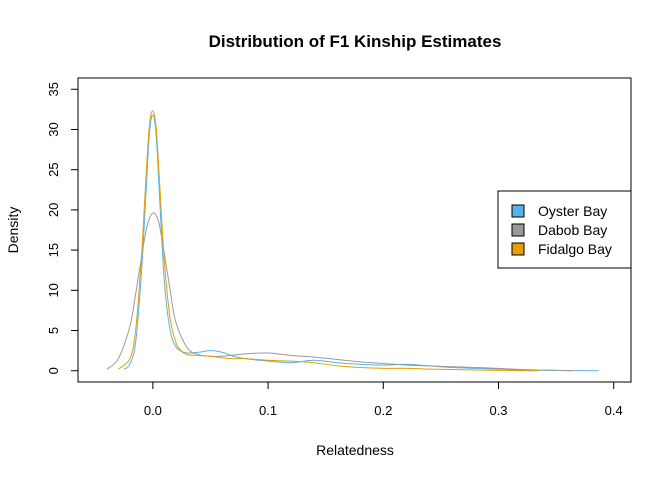 This screenshot has width=672, height=480. I want to click on y-axis: 0 5 10 15 20 25 30 35, so click(62, 228).